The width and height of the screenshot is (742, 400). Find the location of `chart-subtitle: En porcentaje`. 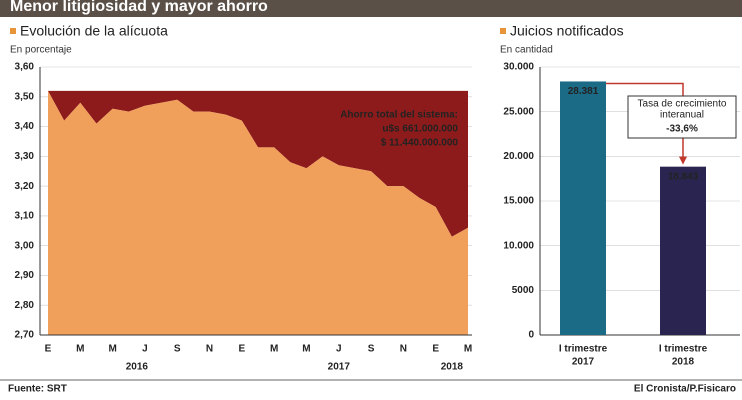

chart-subtitle: En porcentaje is located at coordinates (41, 50).